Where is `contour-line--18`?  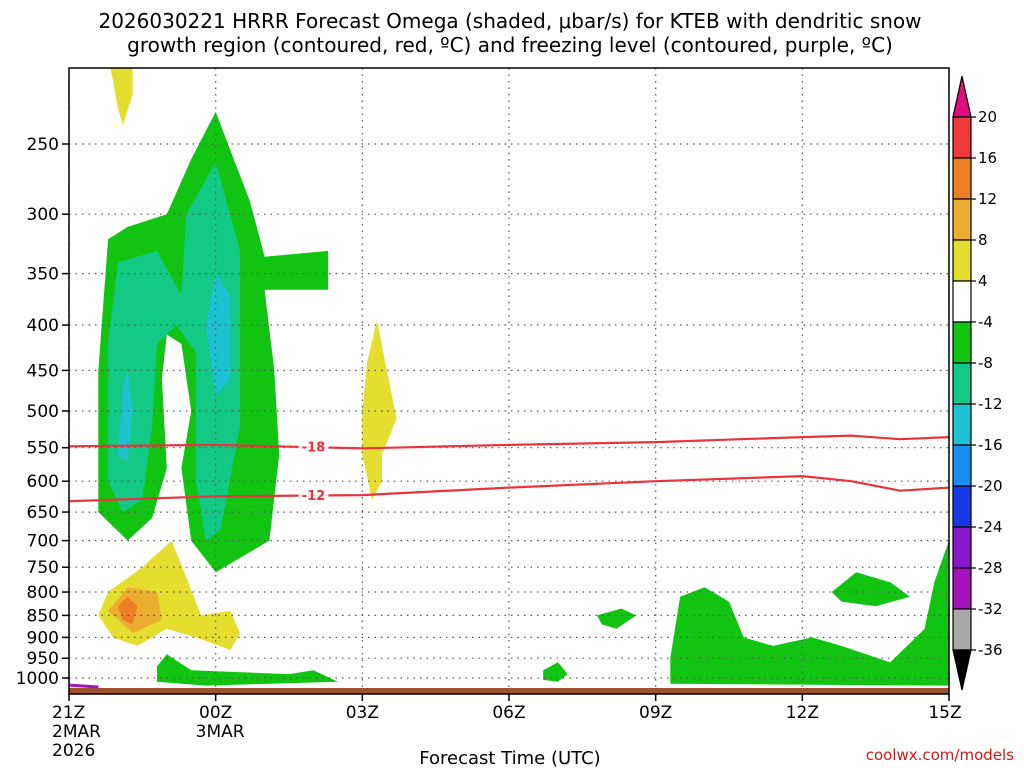 contour-line--18 is located at coordinates (509, 442).